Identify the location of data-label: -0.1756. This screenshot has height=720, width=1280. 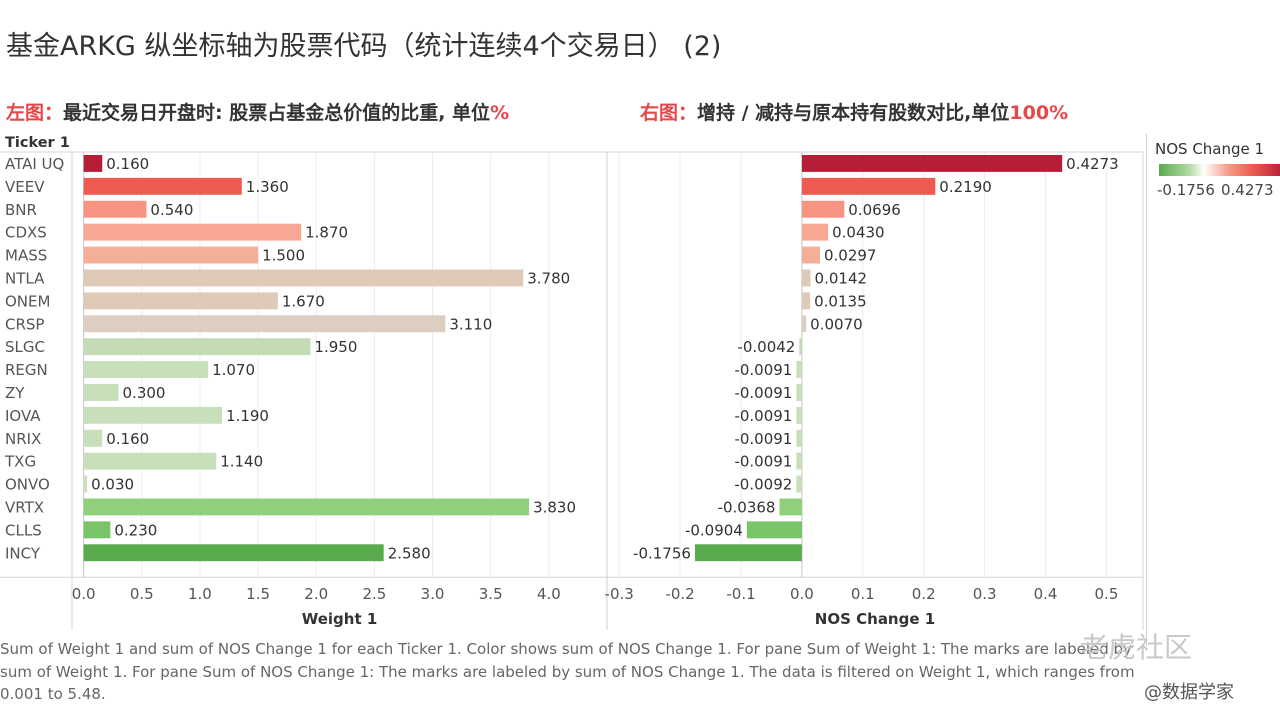
(662, 553).